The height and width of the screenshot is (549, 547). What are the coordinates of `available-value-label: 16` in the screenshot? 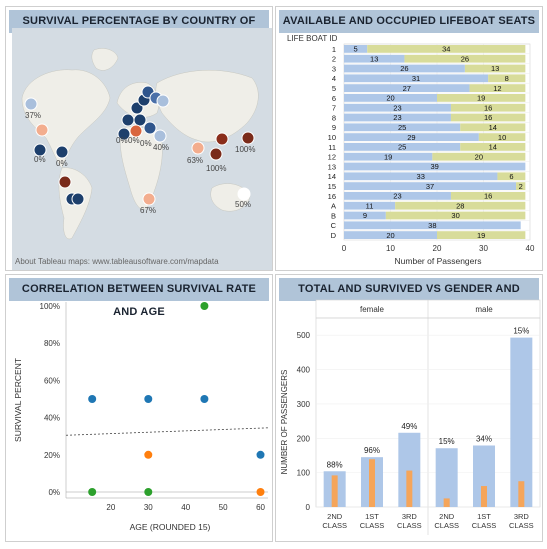 It's located at (488, 117).